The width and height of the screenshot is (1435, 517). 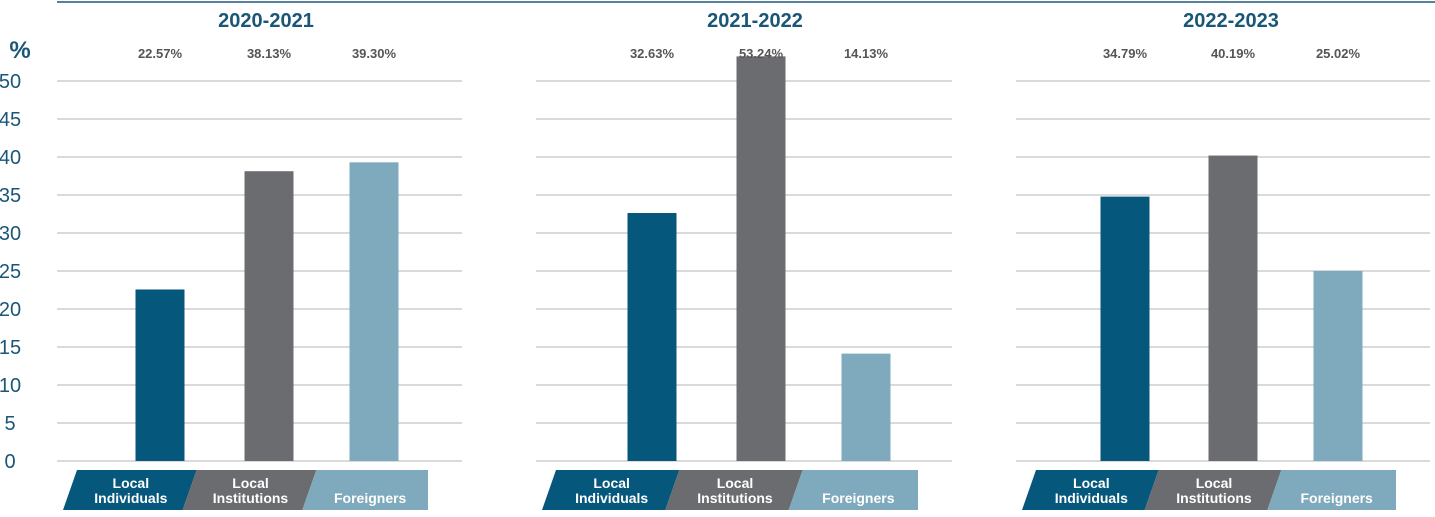 I want to click on bar-value-label: 38.13%, so click(x=269, y=53).